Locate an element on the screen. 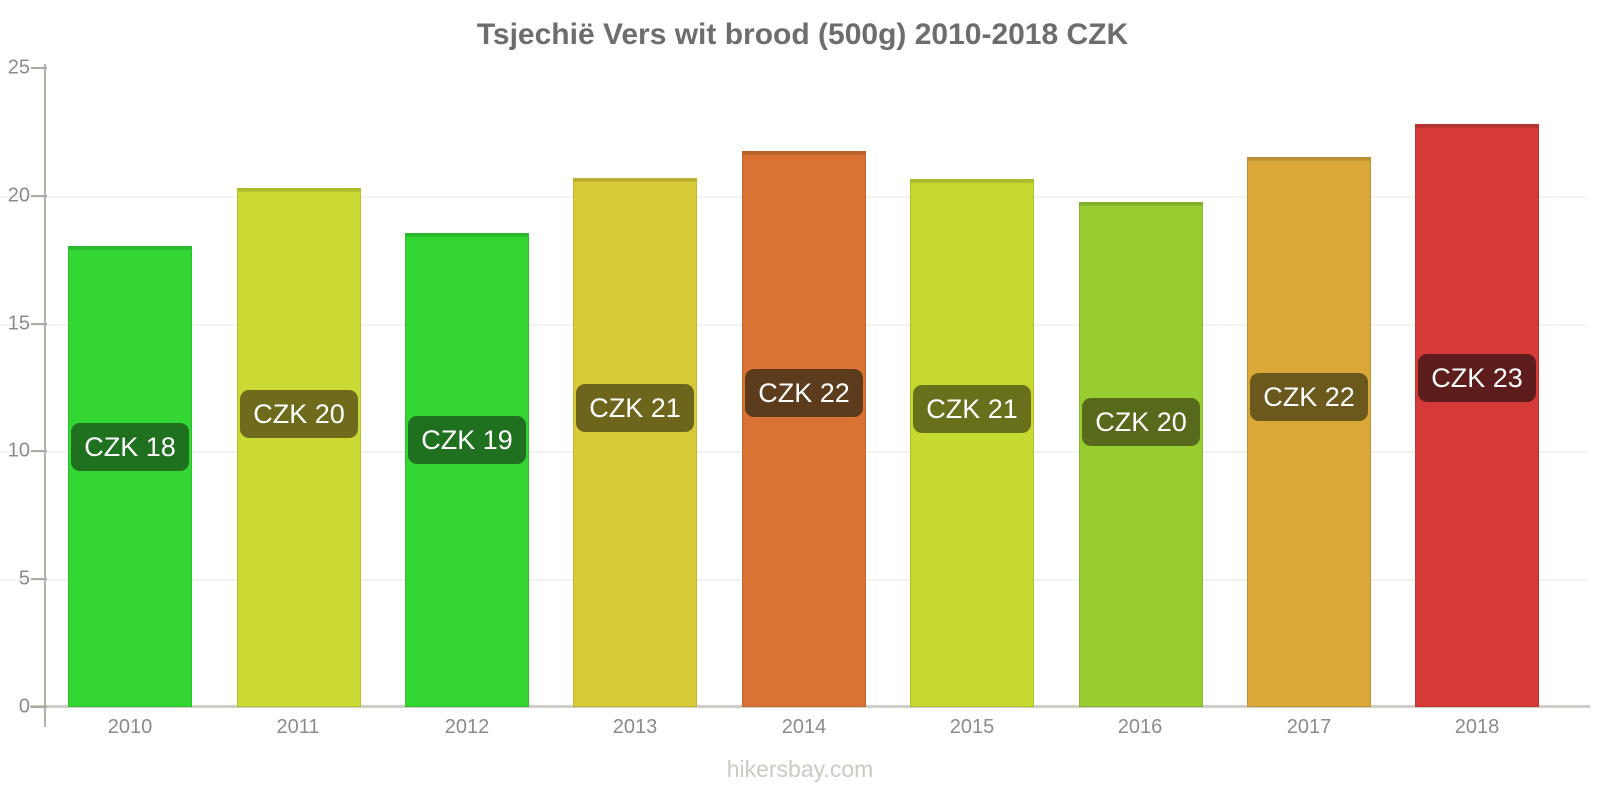 The image size is (1600, 800). bar-value-badge-2014: CZK 22 is located at coordinates (804, 393).